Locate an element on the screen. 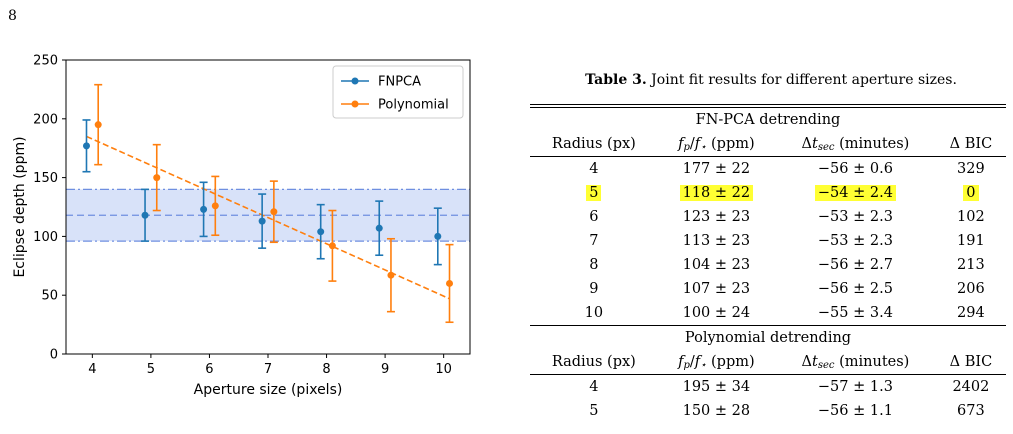 The width and height of the screenshot is (1013, 434). polynomial-trend-line is located at coordinates (268, 217).